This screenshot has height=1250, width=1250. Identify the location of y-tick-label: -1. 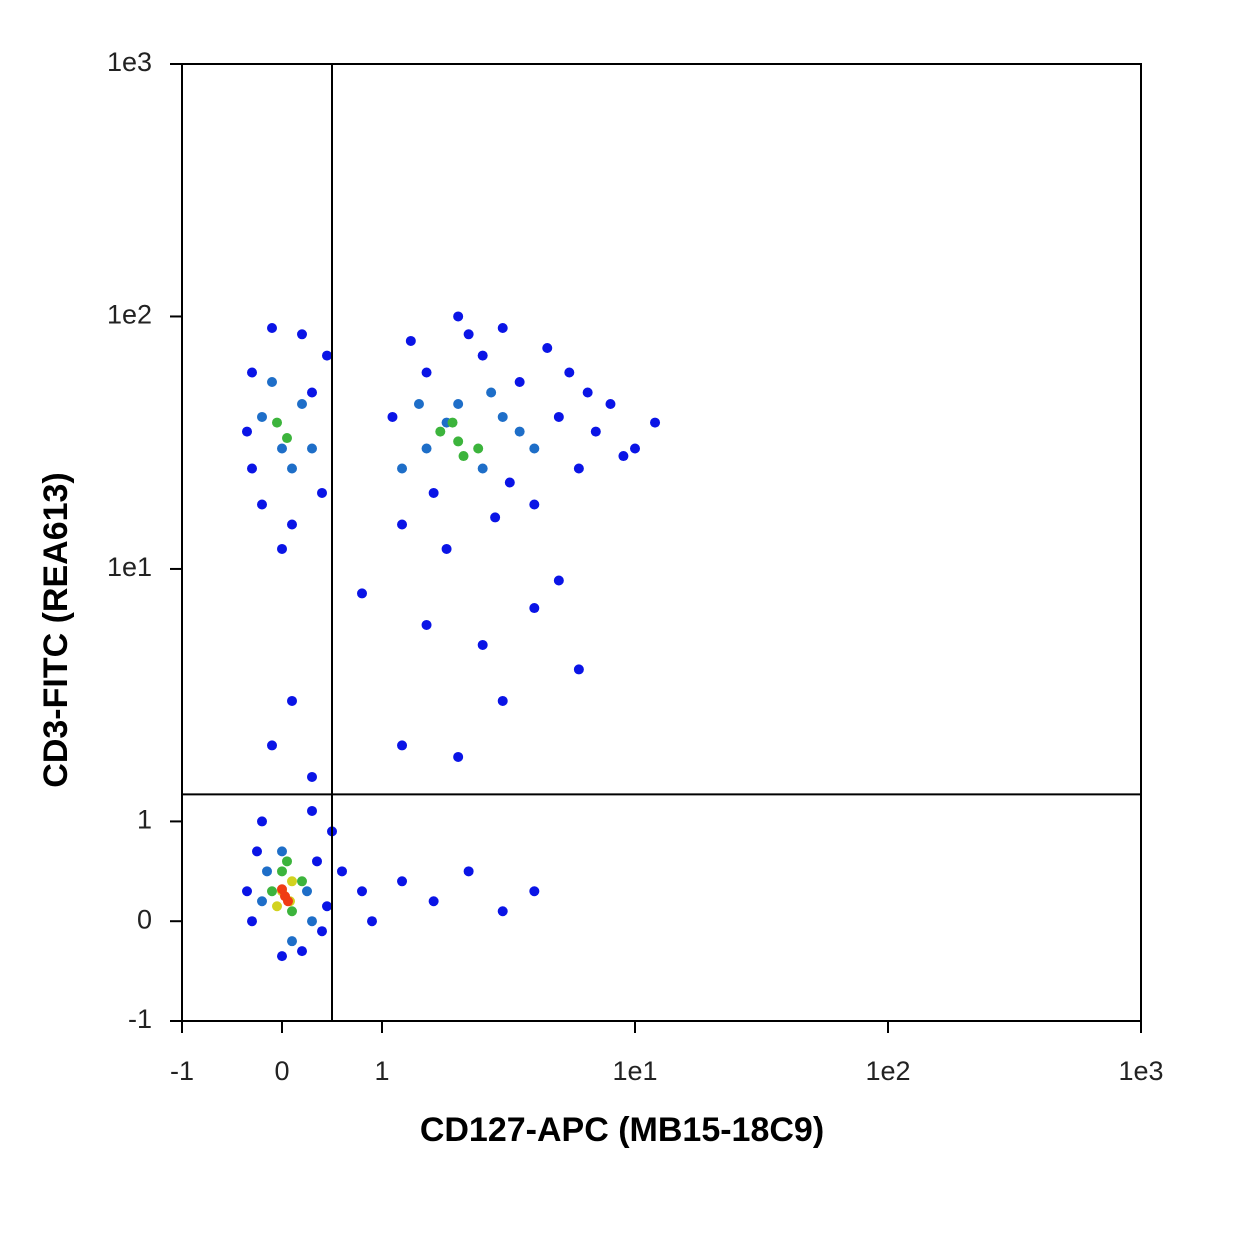
(140, 1019).